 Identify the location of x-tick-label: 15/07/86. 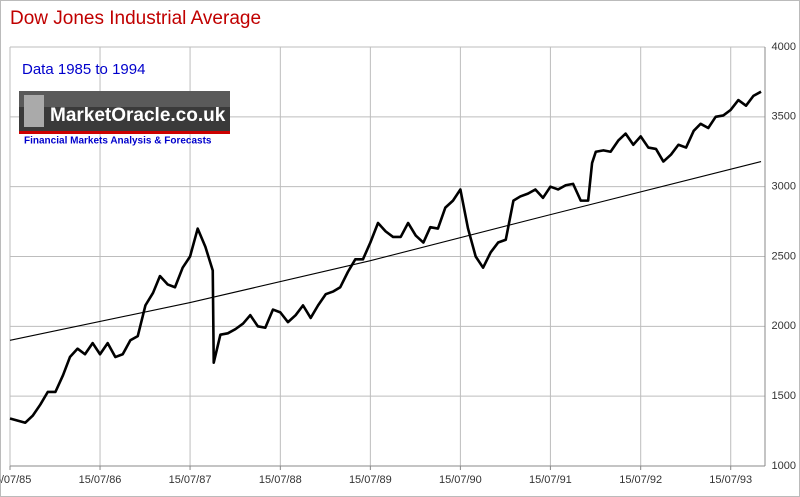
(100, 480).